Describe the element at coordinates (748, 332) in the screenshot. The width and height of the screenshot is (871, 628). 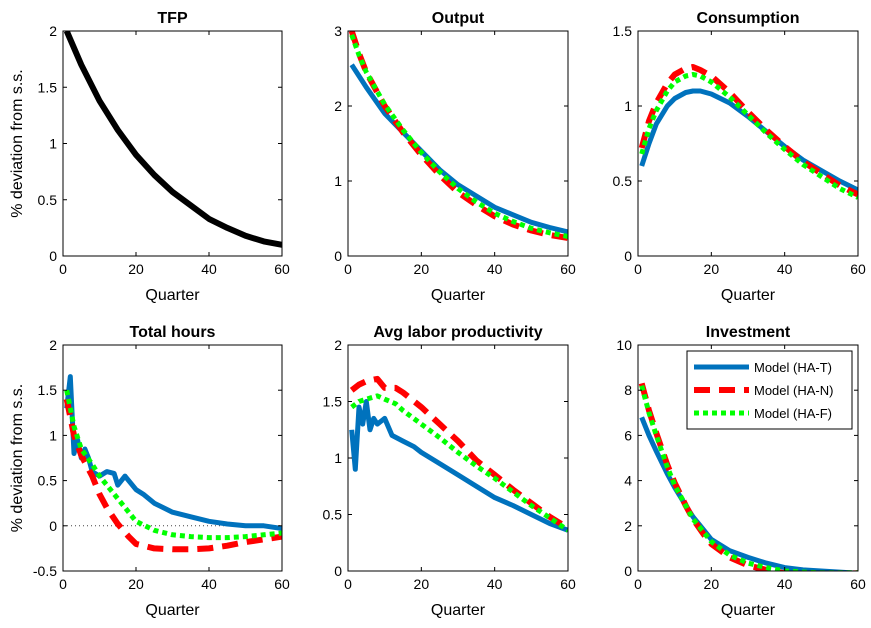
I see `chart-title: Investment` at that location.